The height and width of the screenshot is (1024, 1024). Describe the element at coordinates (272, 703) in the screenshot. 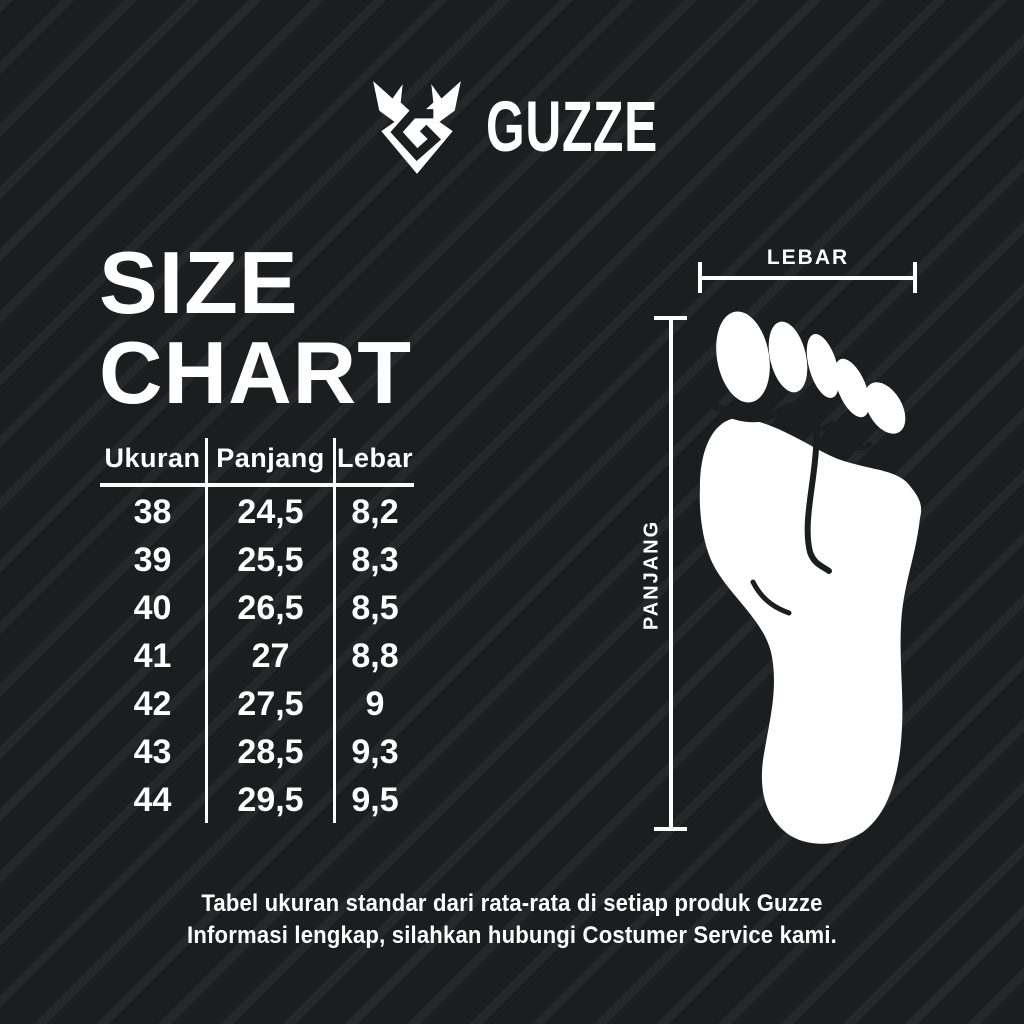

I see `table-cell: 27,5` at that location.